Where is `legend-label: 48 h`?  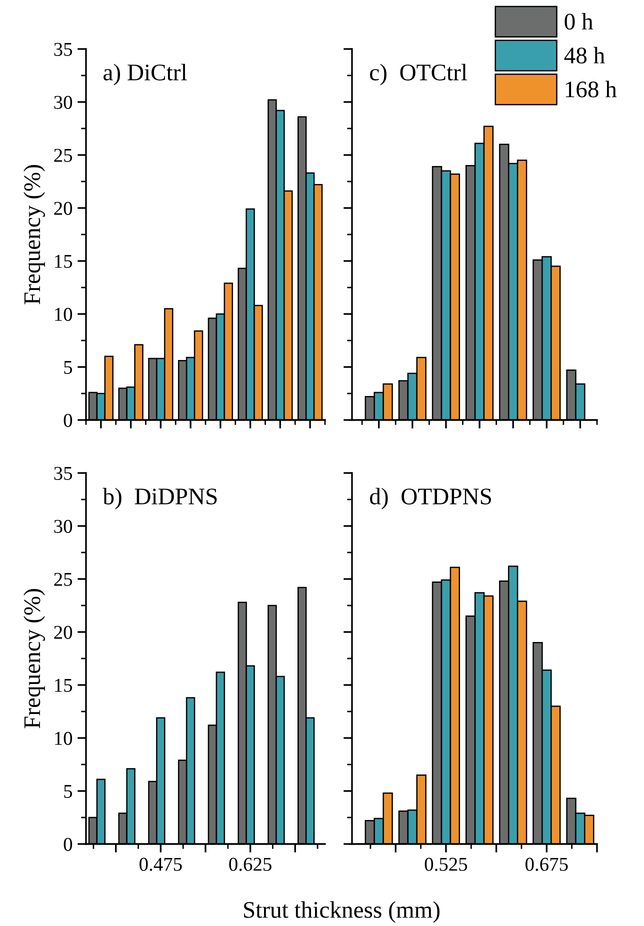 legend-label: 48 h is located at coordinates (584, 55).